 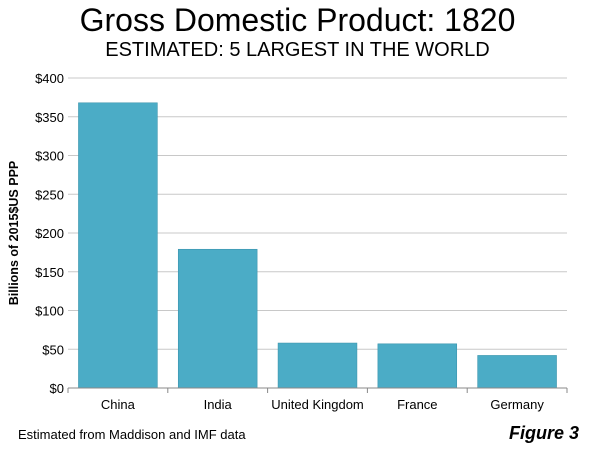 What do you see at coordinates (14, 233) in the screenshot?
I see `y-axis-label: Billions of 2015$US PPP` at bounding box center [14, 233].